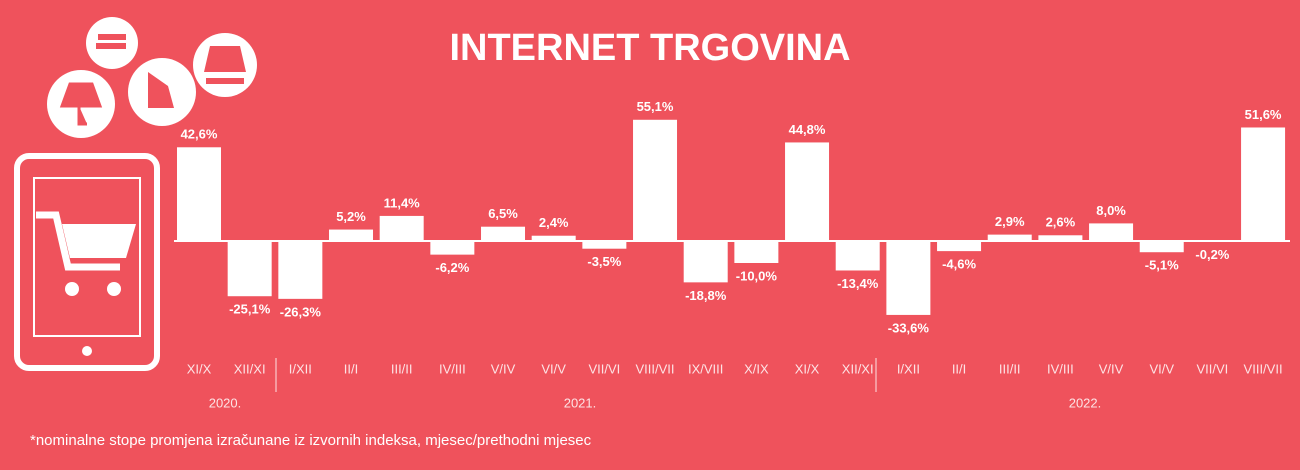  What do you see at coordinates (554, 222) in the screenshot?
I see `value-label: 2,4%` at bounding box center [554, 222].